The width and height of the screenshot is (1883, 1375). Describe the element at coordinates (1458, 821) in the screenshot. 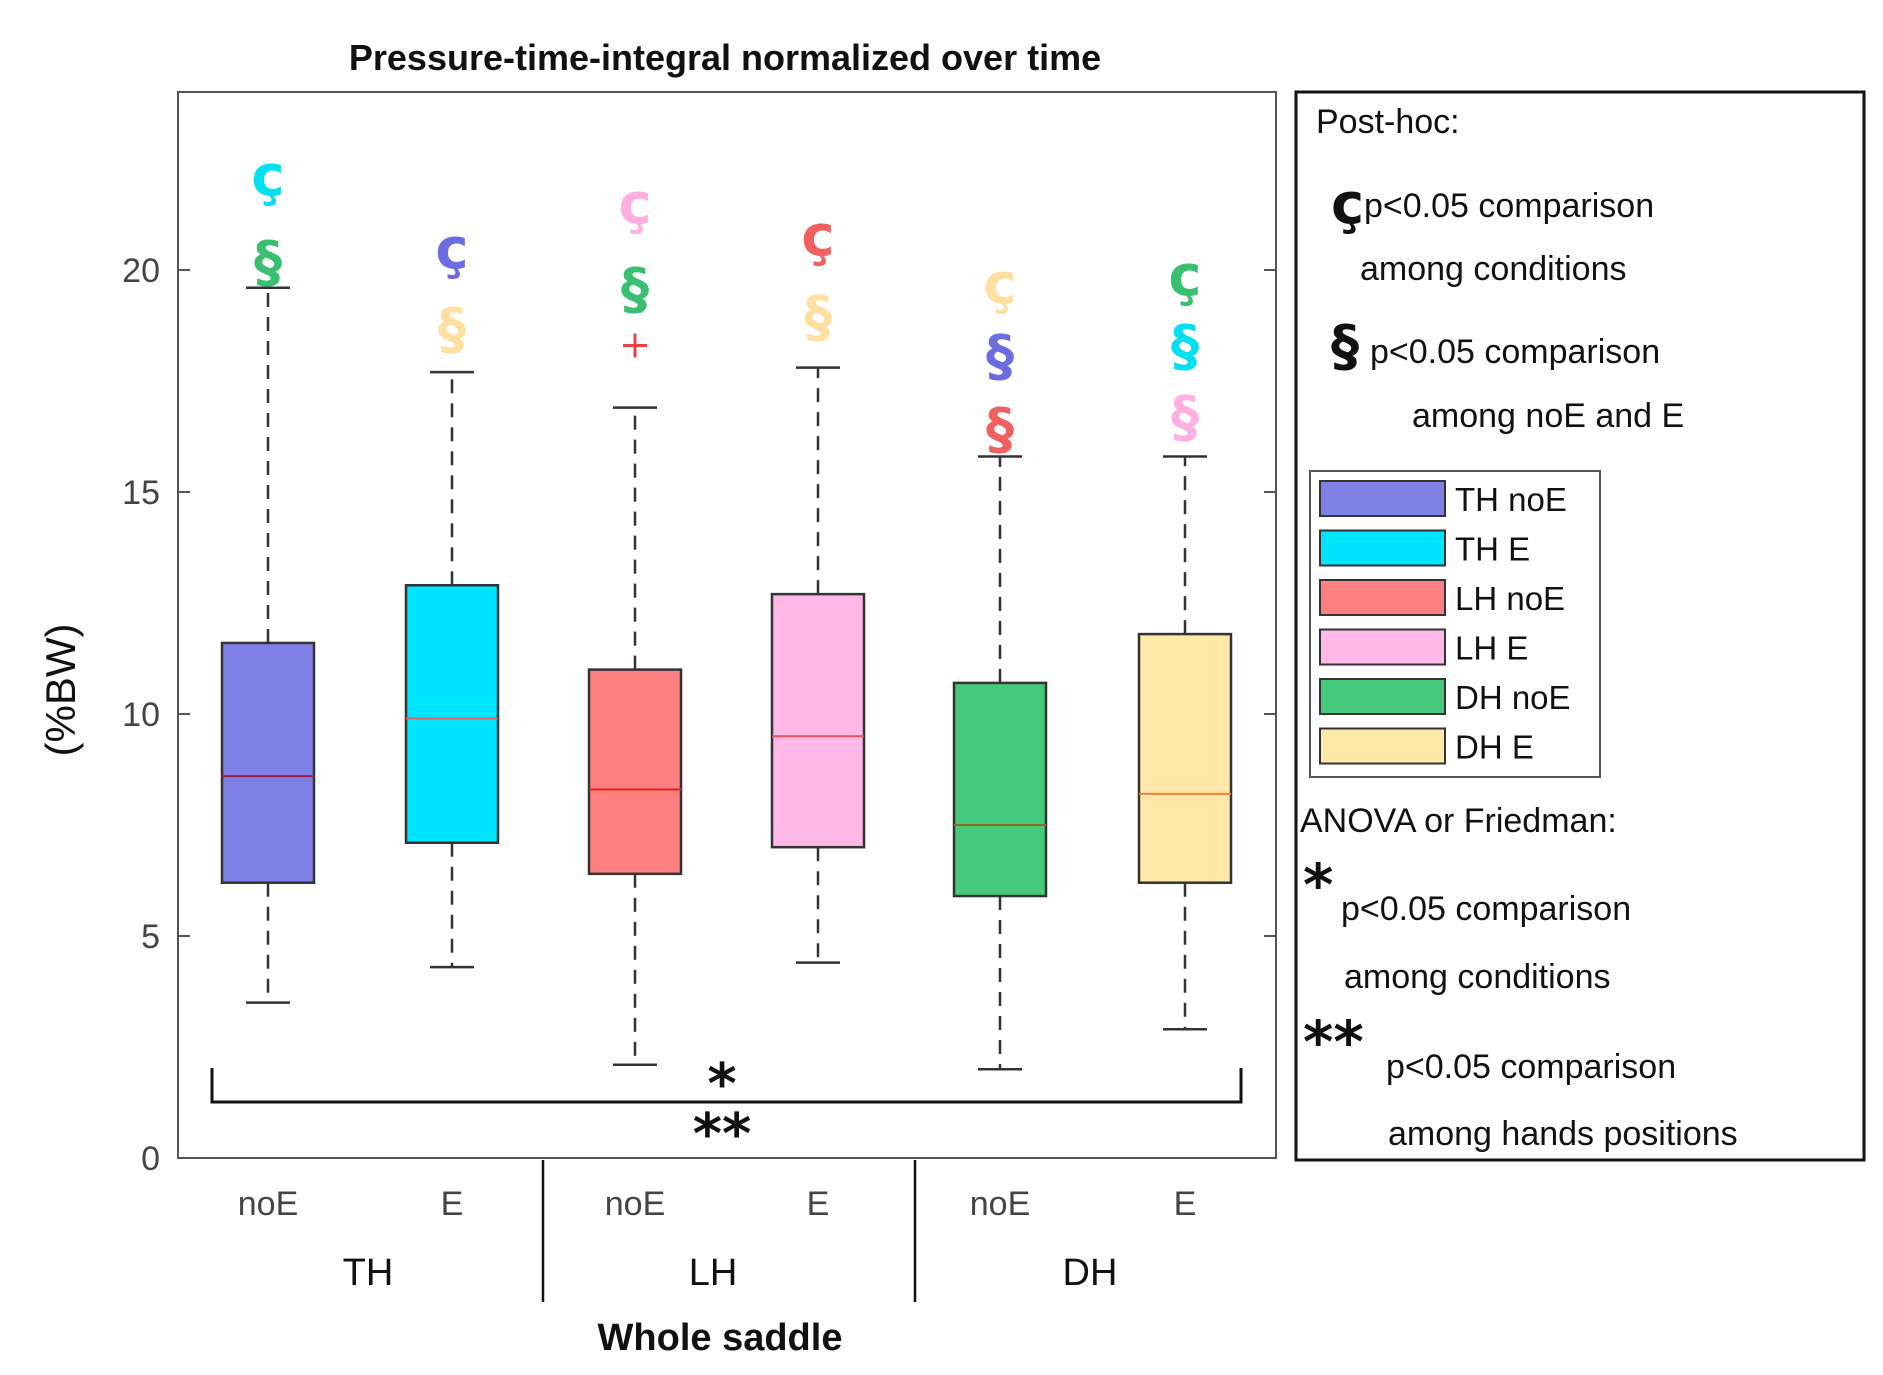

I see `stats-title: ANOVA or Friedman:` at that location.